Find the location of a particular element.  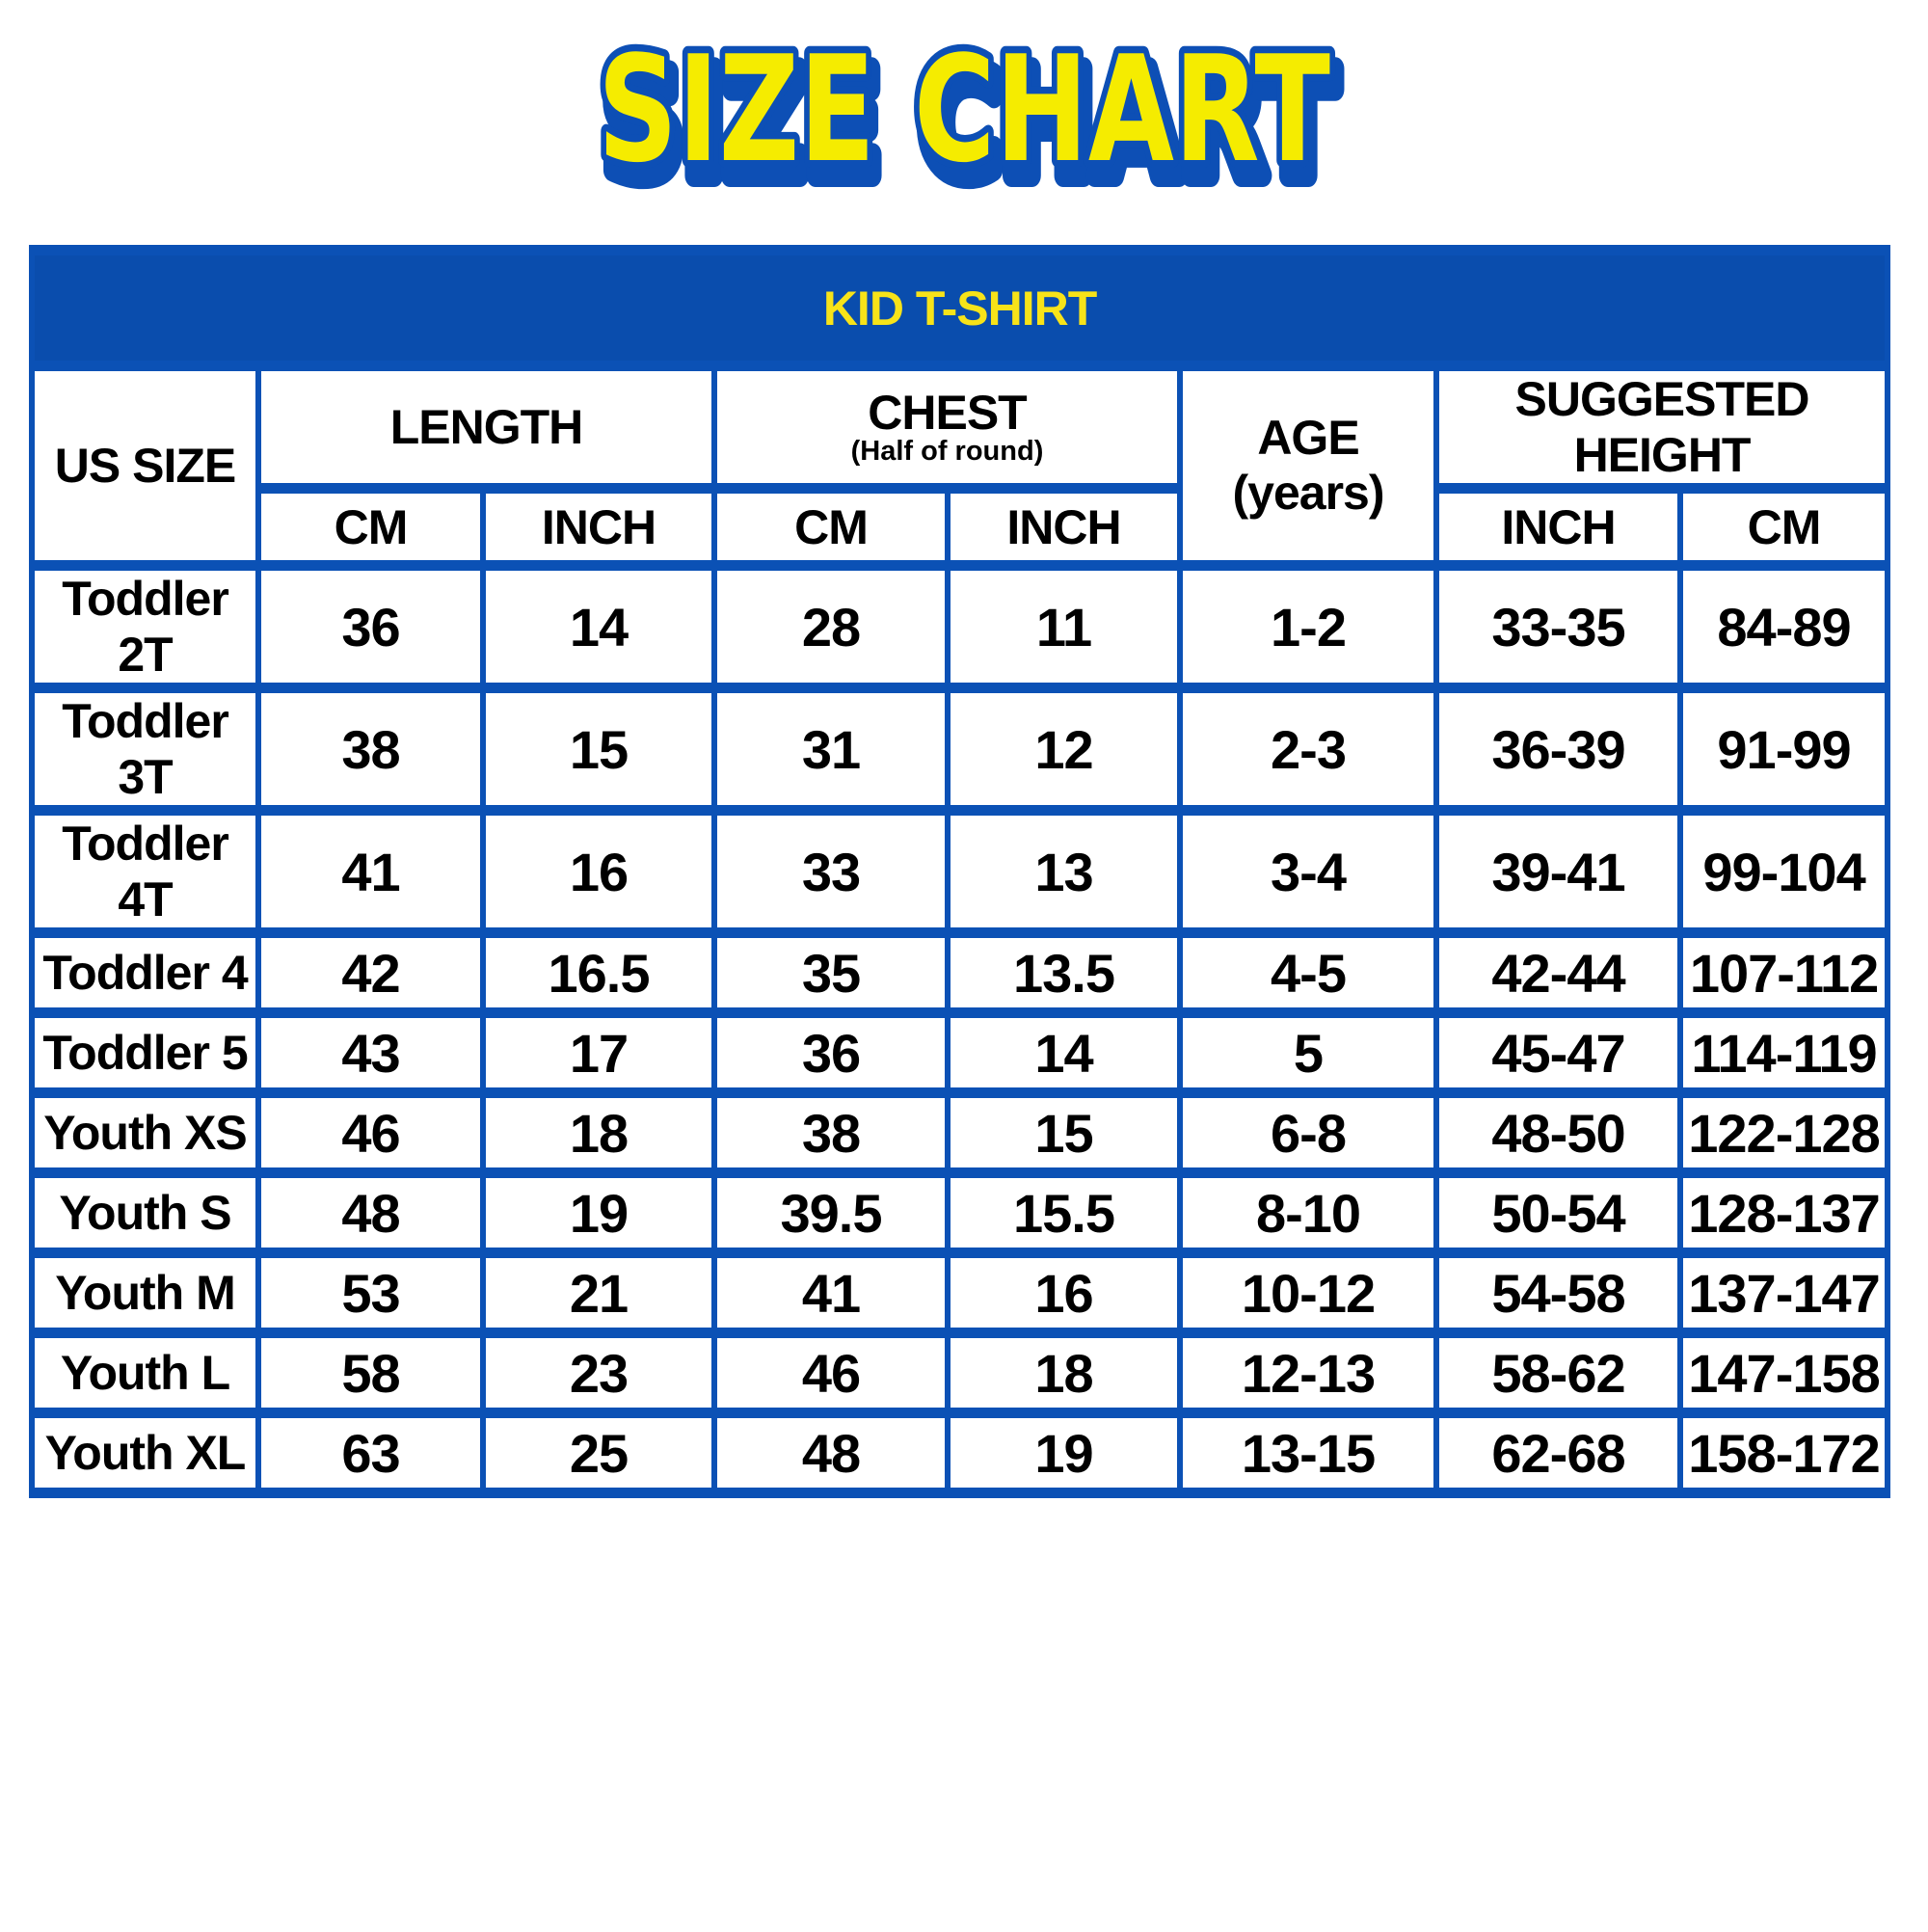

table-row: Toddler 2T 36 14 28 11 1-2 33-35 84-89 is located at coordinates (960, 627).